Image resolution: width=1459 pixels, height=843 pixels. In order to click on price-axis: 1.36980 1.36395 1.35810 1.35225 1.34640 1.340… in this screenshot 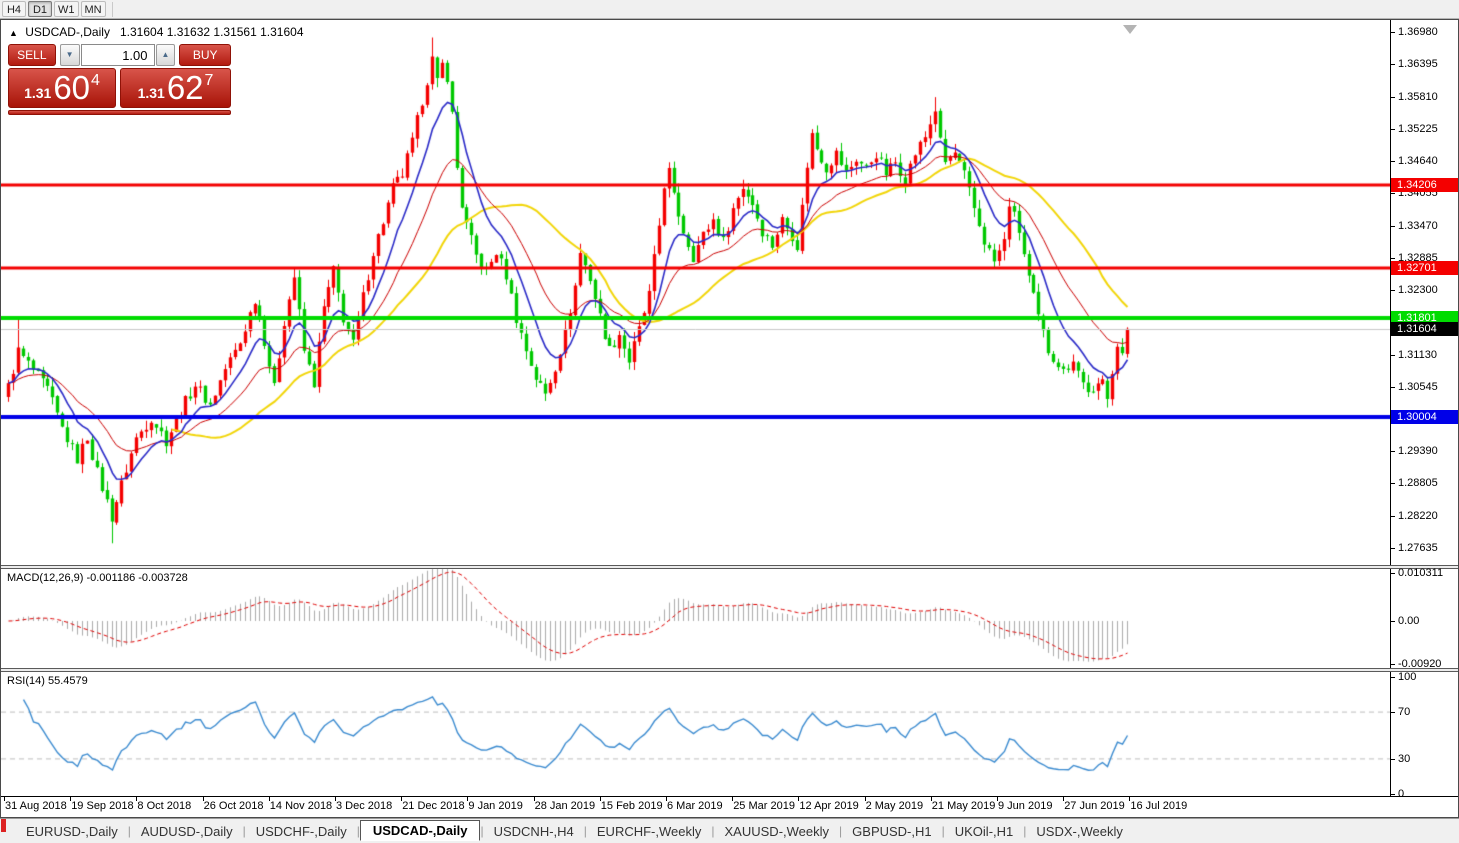, I will do `click(1424, 292)`.